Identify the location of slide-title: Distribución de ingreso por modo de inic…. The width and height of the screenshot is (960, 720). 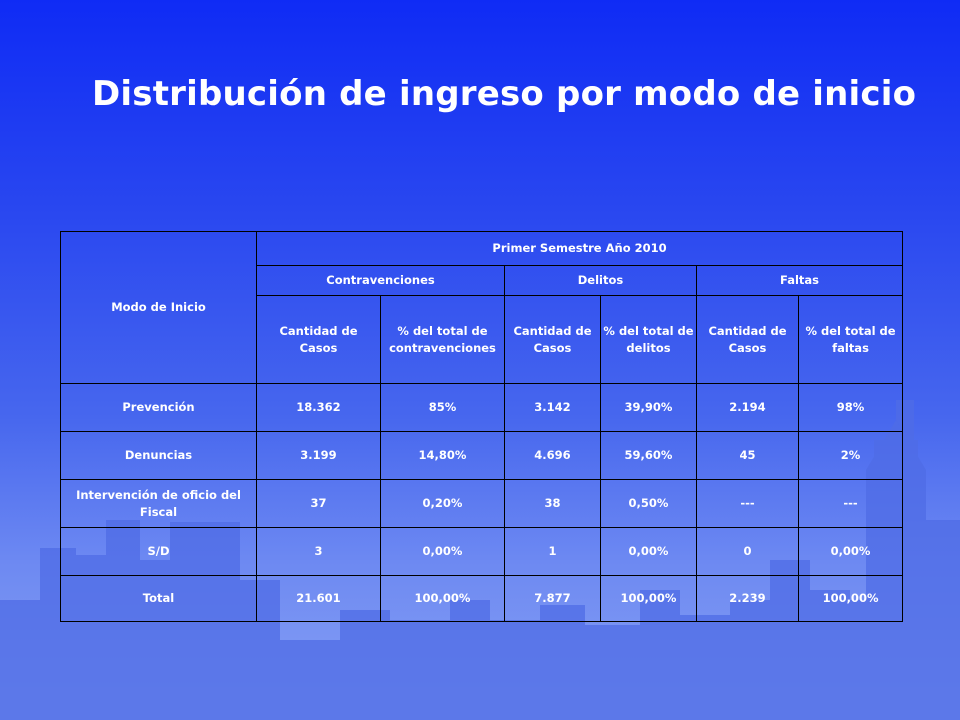
(504, 94).